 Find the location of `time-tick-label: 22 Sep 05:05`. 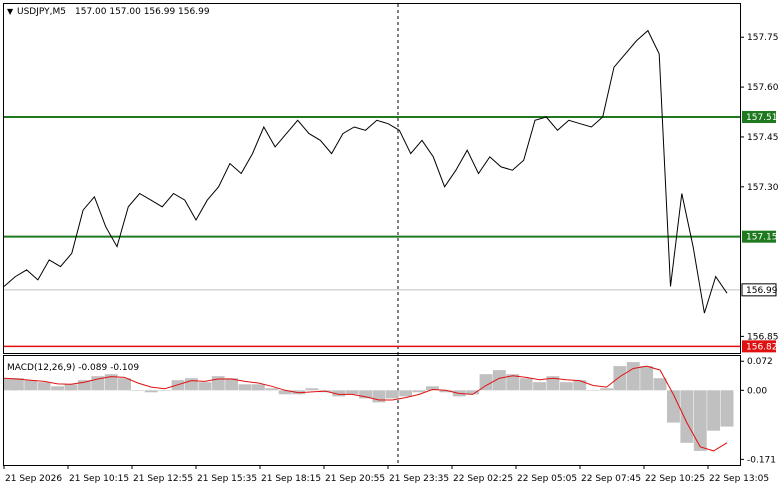

time-tick-label: 22 Sep 05:05 is located at coordinates (547, 479).